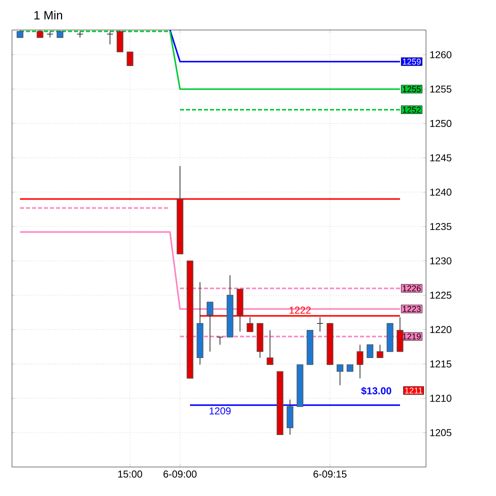 This screenshot has width=496, height=496. Describe the element at coordinates (300, 310) in the screenshot. I see `data-label: 1222` at that location.